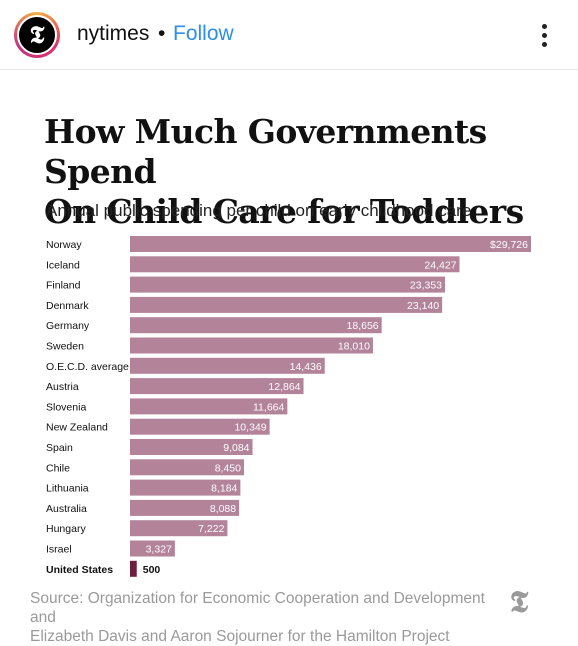  What do you see at coordinates (330, 244) in the screenshot?
I see `bar-norway` at bounding box center [330, 244].